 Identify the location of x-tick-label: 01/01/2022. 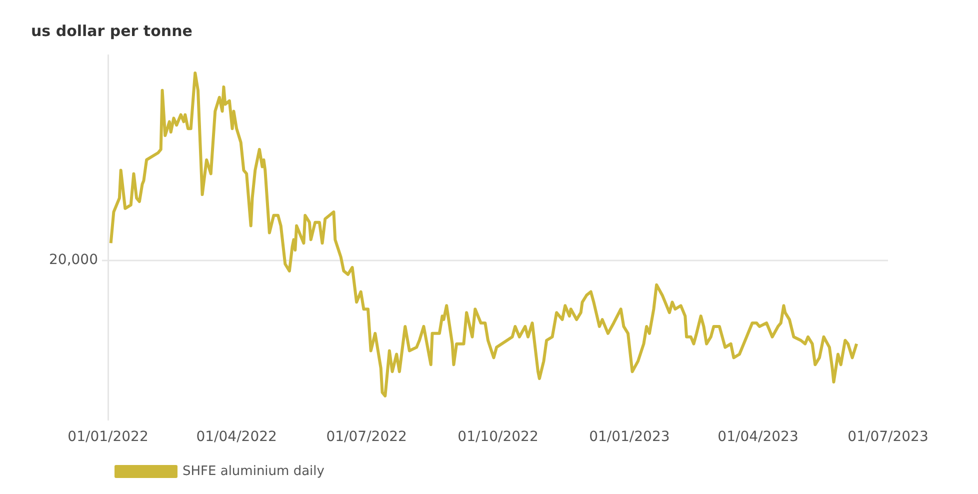
(108, 437).